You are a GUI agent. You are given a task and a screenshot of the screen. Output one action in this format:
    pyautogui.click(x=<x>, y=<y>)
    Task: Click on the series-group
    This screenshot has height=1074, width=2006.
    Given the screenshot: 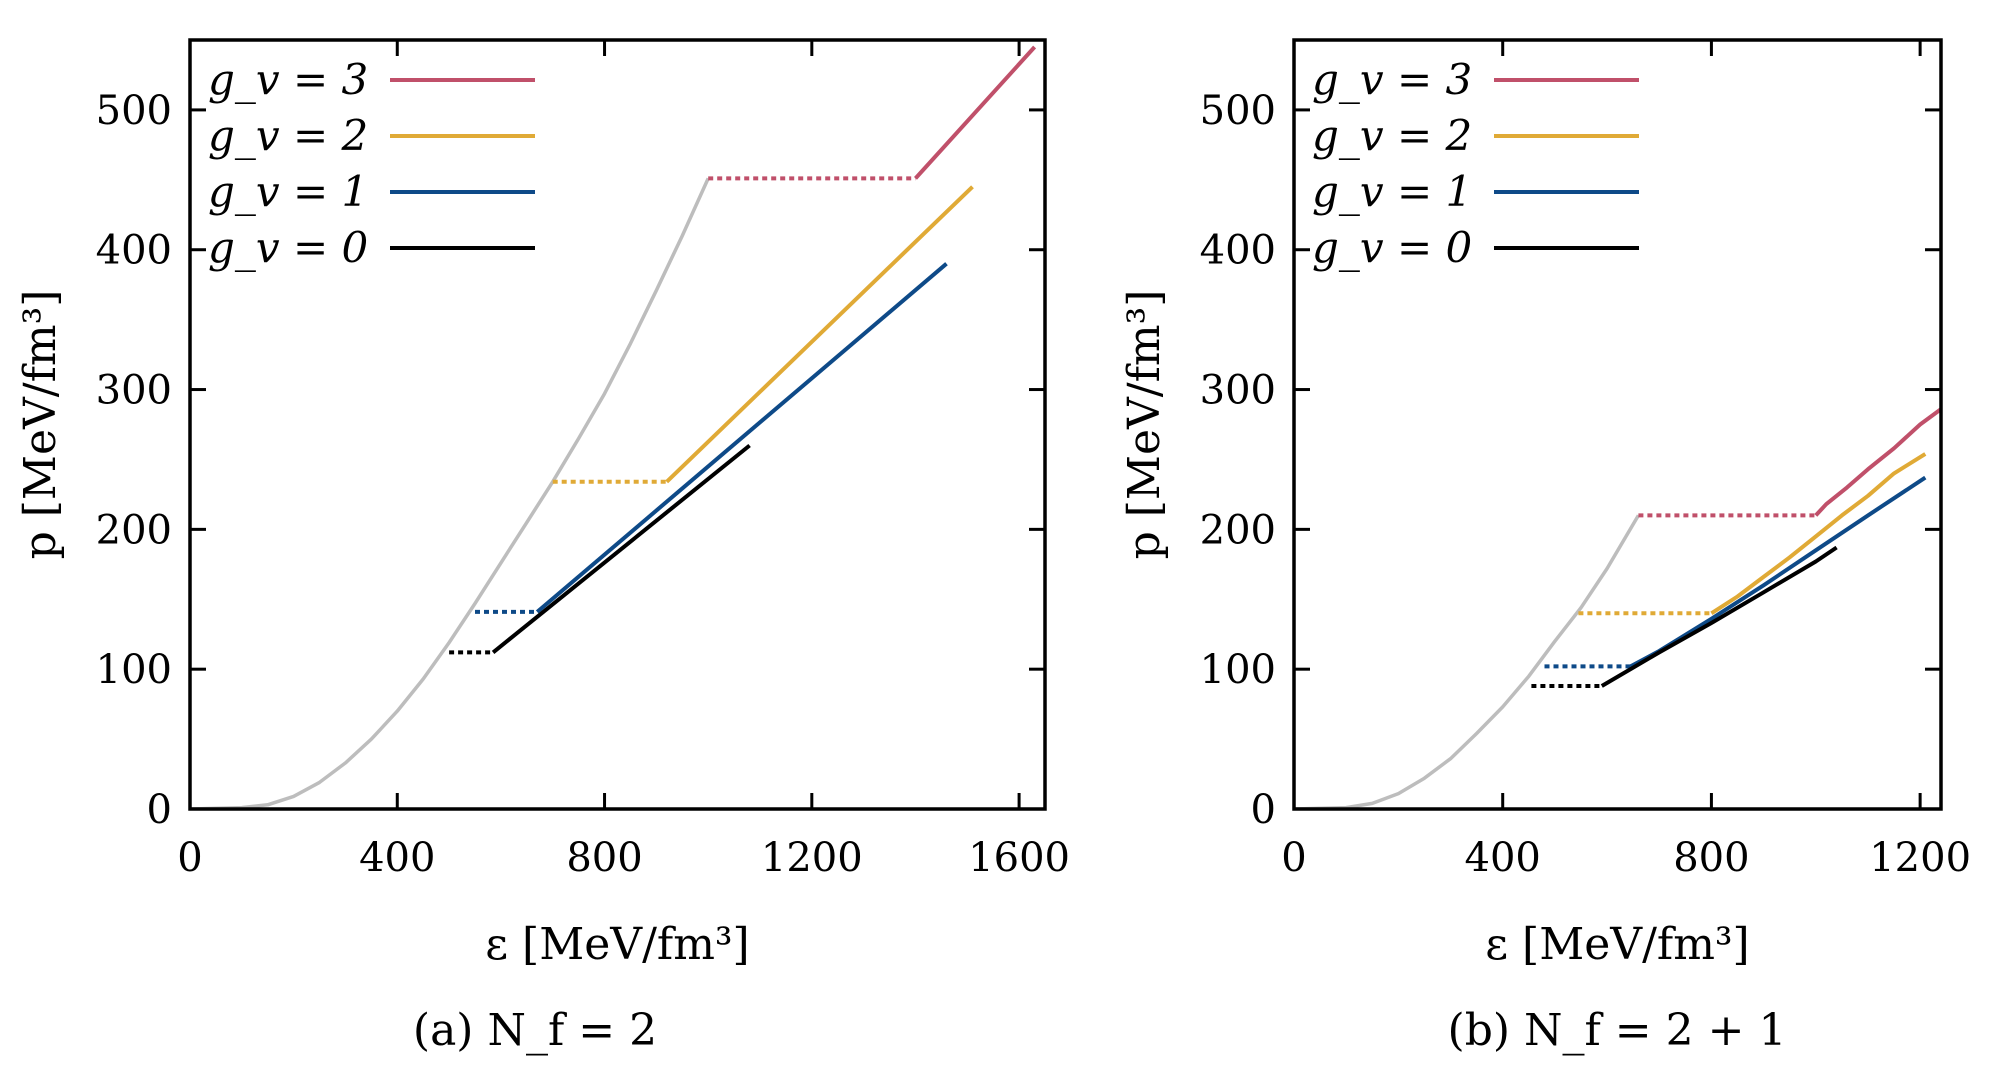 What is the action you would take?
    pyautogui.click(x=1617, y=608)
    